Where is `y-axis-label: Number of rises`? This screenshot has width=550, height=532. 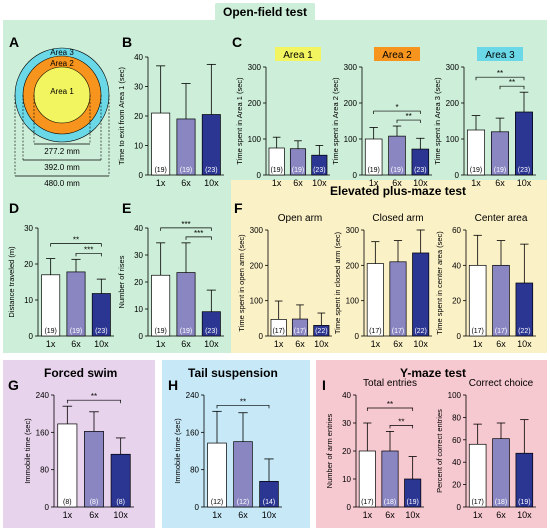
y-axis-label: Number of rises is located at coordinates (121, 281).